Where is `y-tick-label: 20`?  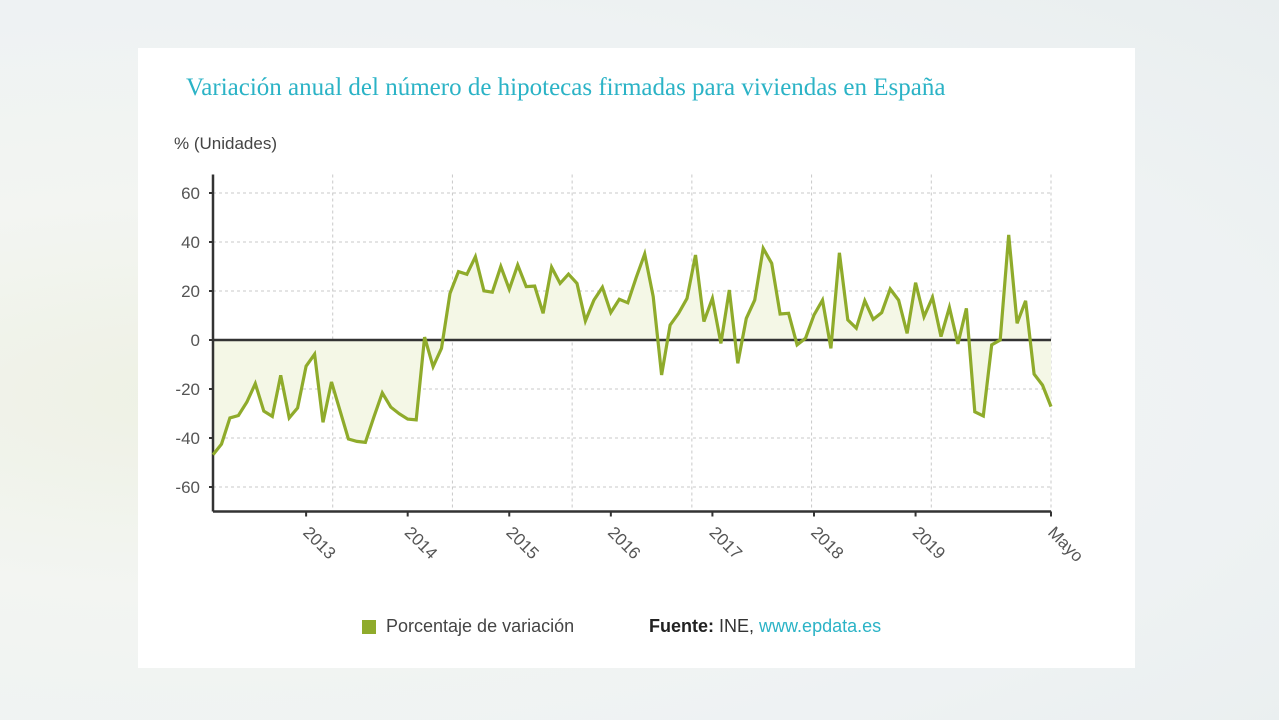 y-tick-label: 20 is located at coordinates (190, 291).